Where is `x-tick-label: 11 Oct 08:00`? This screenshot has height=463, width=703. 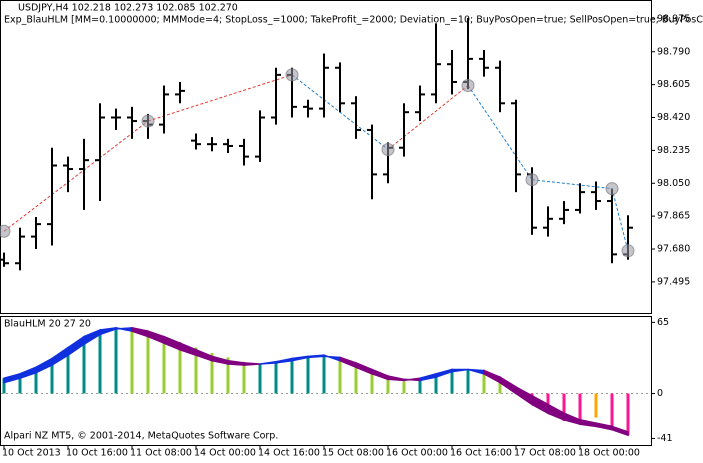
x-tick-label: 11 Oct 08:00 is located at coordinates (161, 453).